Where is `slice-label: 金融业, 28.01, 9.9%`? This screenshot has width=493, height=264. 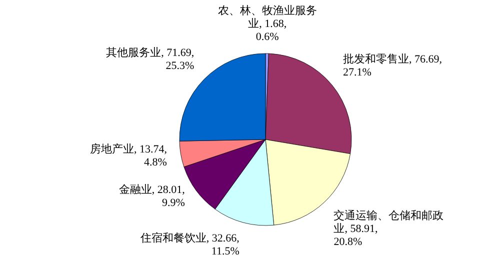 slice-label: 金融业, 28.01, 9.9% is located at coordinates (152, 195).